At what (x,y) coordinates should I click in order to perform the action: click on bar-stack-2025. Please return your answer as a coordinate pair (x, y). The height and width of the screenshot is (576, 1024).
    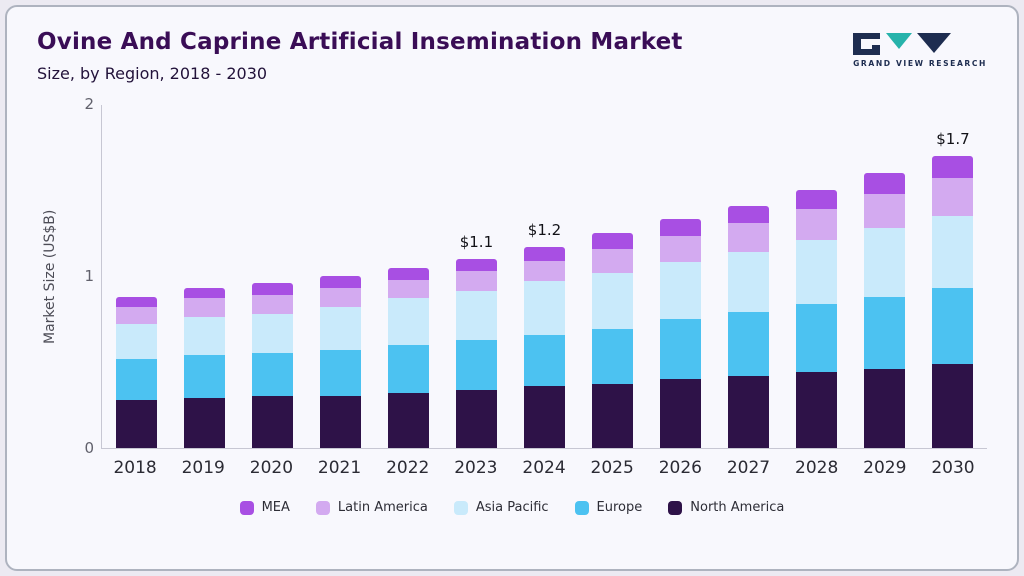
    Looking at the image, I should click on (613, 340).